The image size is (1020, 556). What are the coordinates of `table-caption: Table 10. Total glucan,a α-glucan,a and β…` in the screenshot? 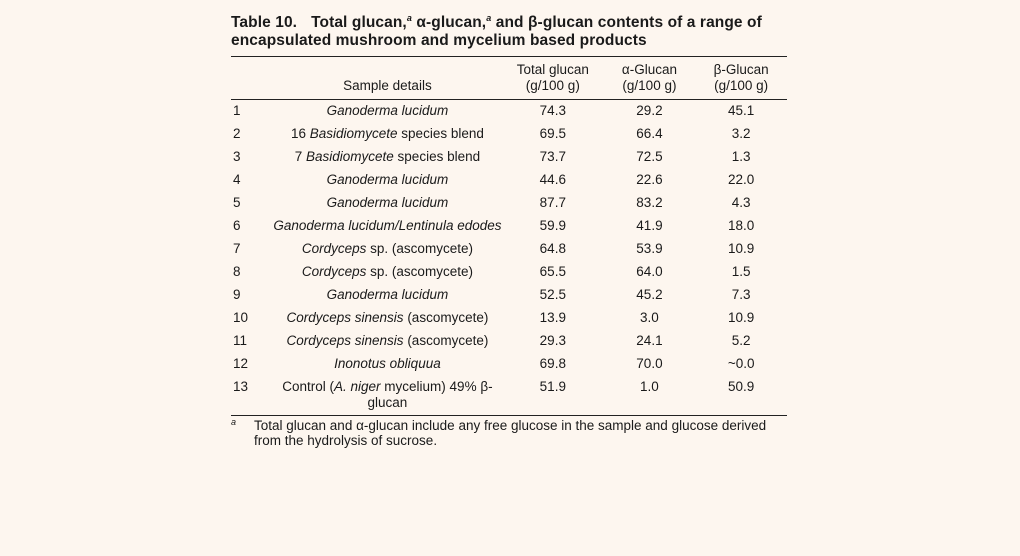 It's located at (509, 31).